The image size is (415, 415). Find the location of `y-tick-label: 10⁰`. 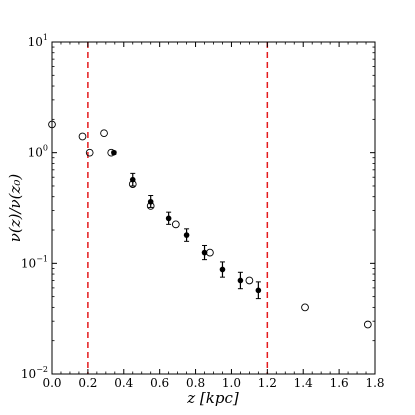

y-tick-label: 10⁰ is located at coordinates (38, 152).